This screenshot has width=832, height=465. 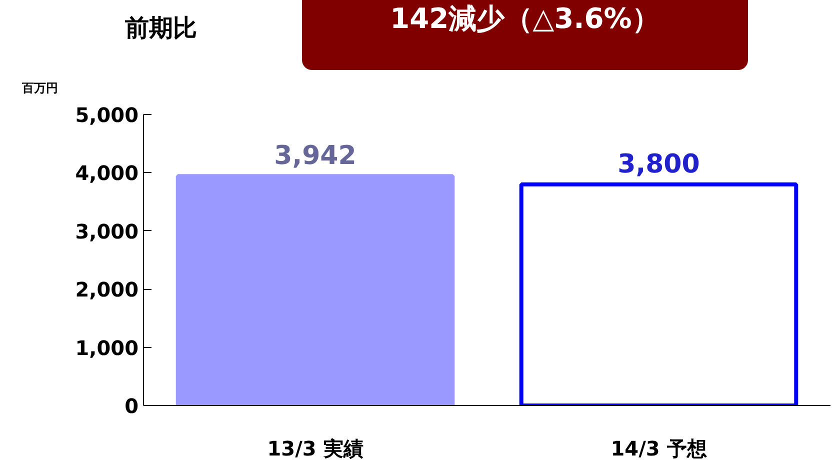 I want to click on y-tick-label: 1,000, so click(x=107, y=348).